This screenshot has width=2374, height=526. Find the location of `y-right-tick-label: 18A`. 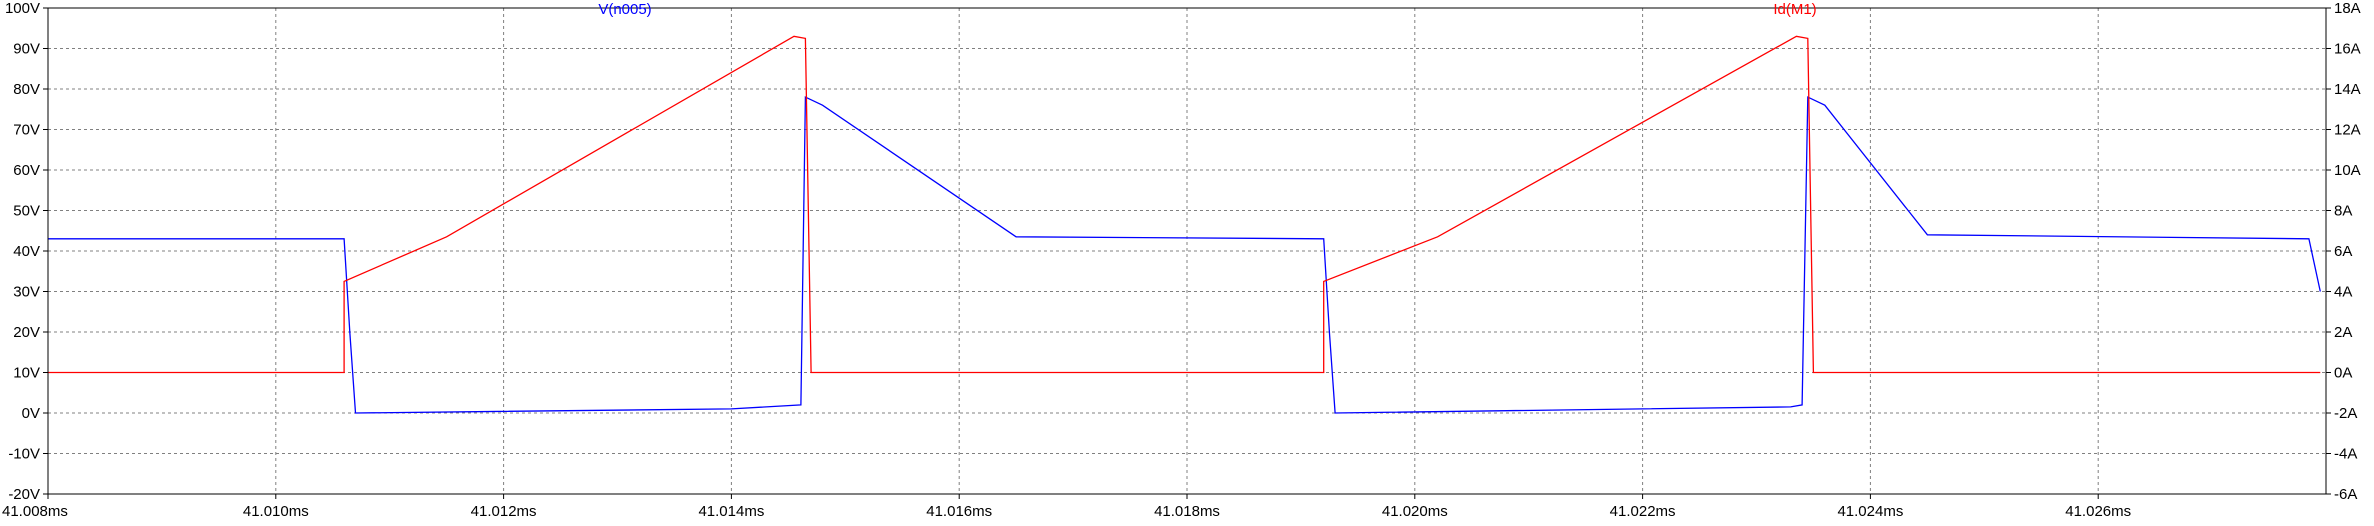

y-right-tick-label: 18A is located at coordinates (2347, 8).